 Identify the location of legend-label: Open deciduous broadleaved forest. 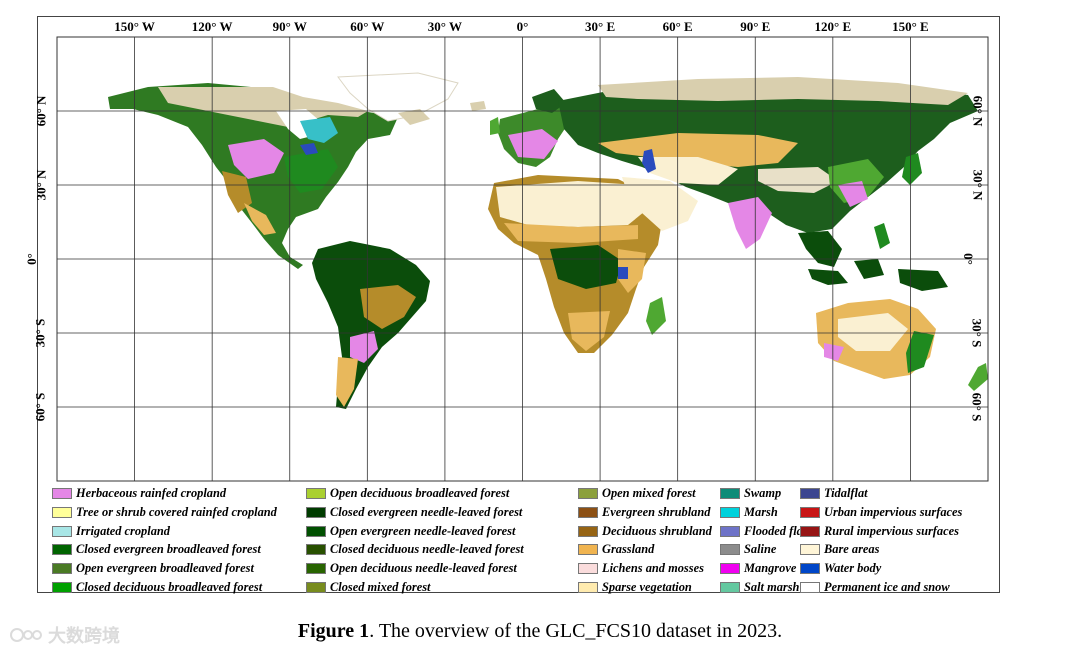
(420, 493).